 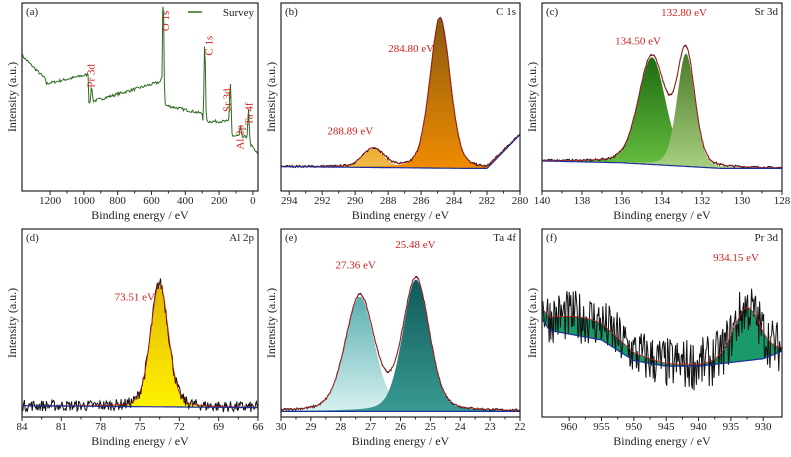 What do you see at coordinates (731, 427) in the screenshot?
I see `x-tick-label: 935` at bounding box center [731, 427].